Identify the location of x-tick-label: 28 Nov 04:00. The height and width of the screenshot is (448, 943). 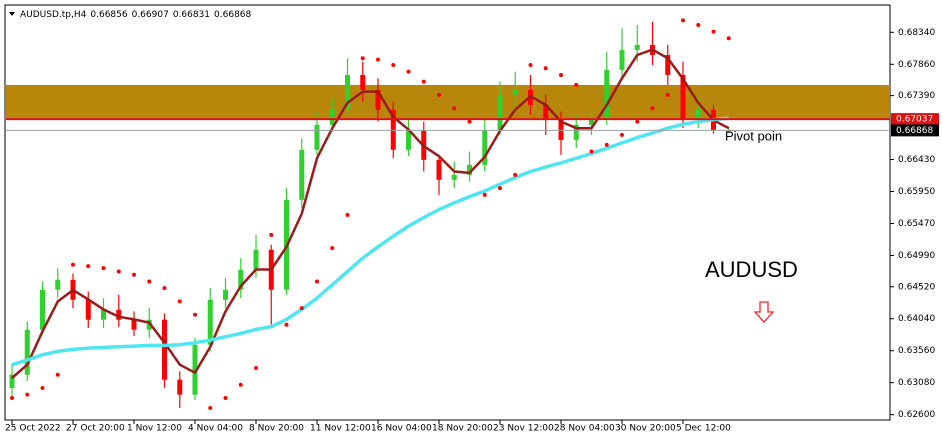
(584, 429).